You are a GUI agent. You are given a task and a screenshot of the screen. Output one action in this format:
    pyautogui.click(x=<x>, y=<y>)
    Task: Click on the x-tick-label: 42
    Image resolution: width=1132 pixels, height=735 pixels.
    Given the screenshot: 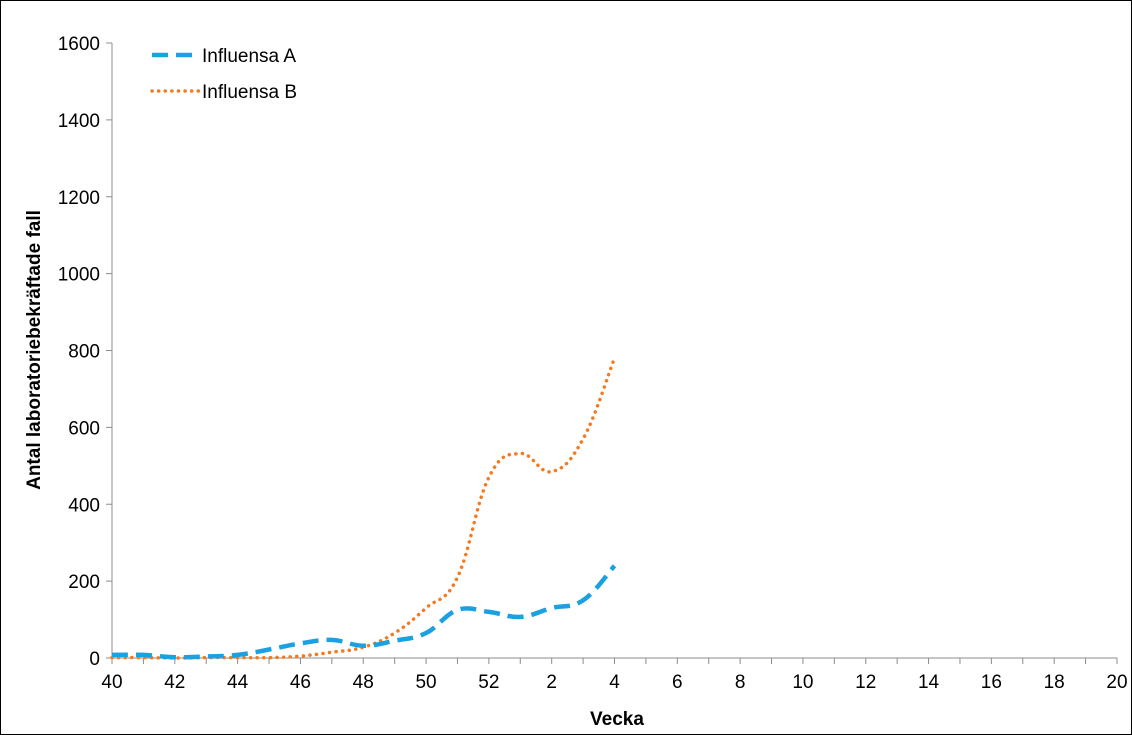 What is the action you would take?
    pyautogui.click(x=174, y=682)
    